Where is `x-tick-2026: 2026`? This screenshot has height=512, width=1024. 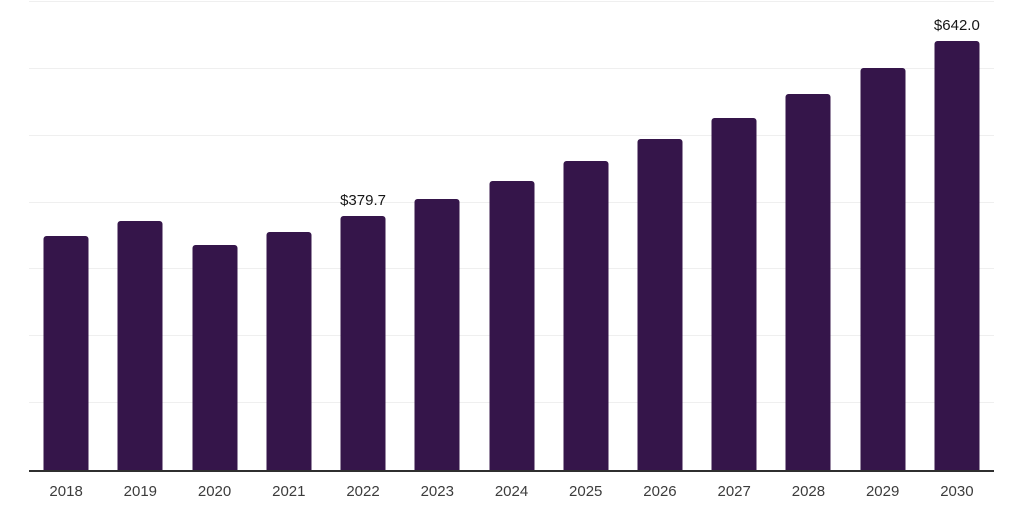
x-tick-2026: 2026 is located at coordinates (660, 491).